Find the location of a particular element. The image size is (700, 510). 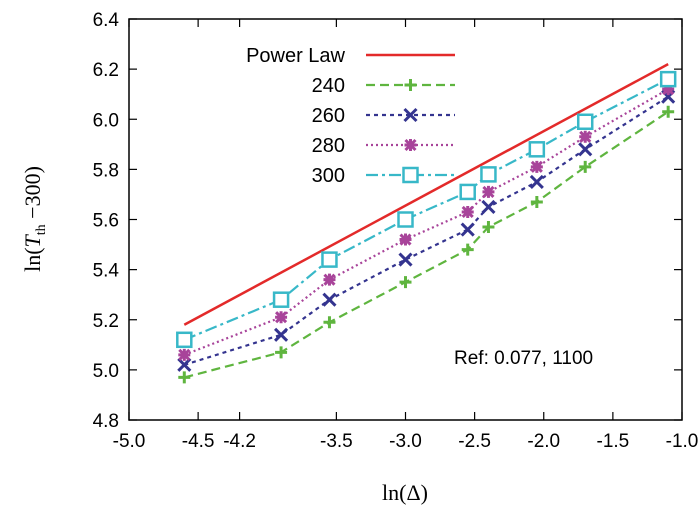

x-tick-label: -5.0 is located at coordinates (129, 441).